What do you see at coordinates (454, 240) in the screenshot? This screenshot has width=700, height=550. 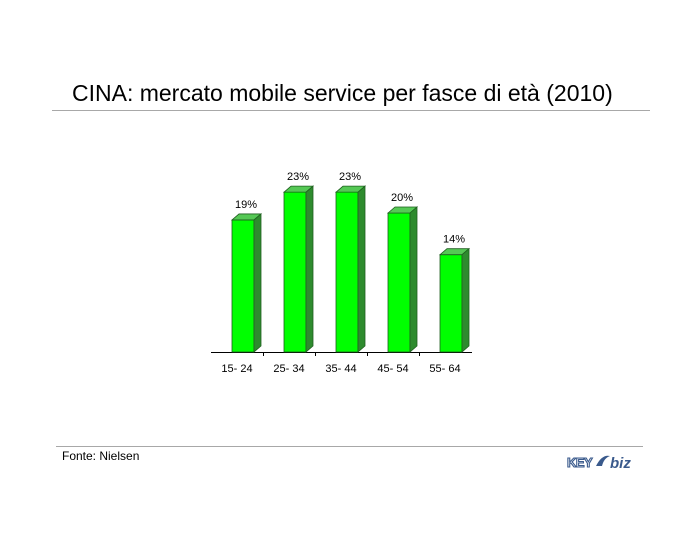 I see `data-label-5: 14%` at bounding box center [454, 240].